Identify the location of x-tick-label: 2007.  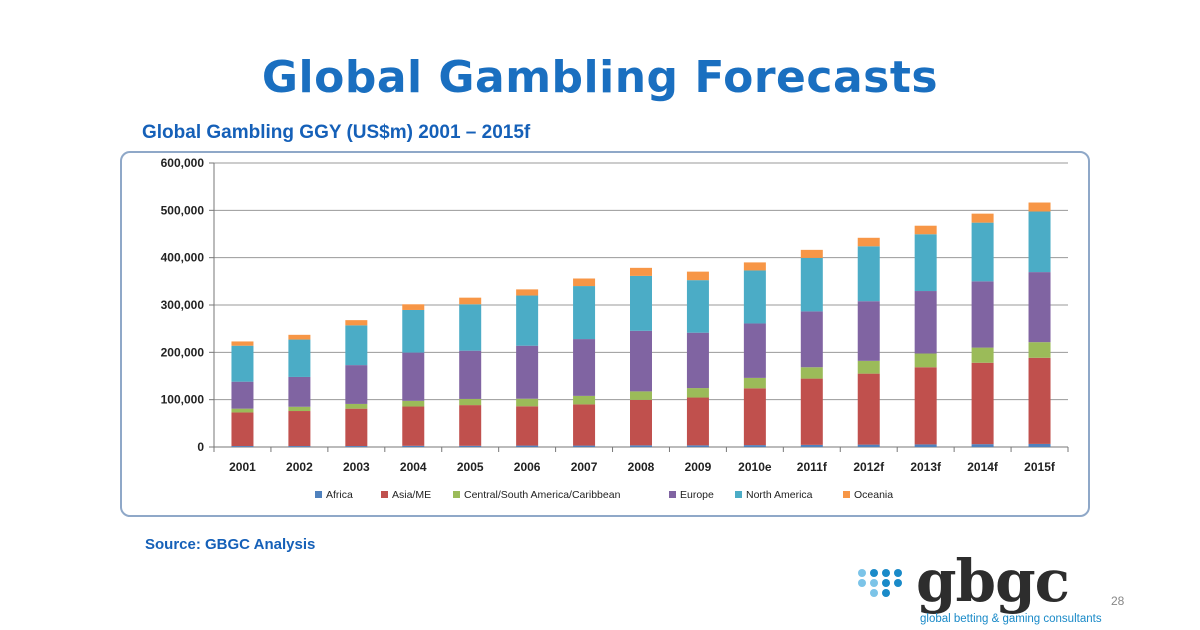
(584, 467).